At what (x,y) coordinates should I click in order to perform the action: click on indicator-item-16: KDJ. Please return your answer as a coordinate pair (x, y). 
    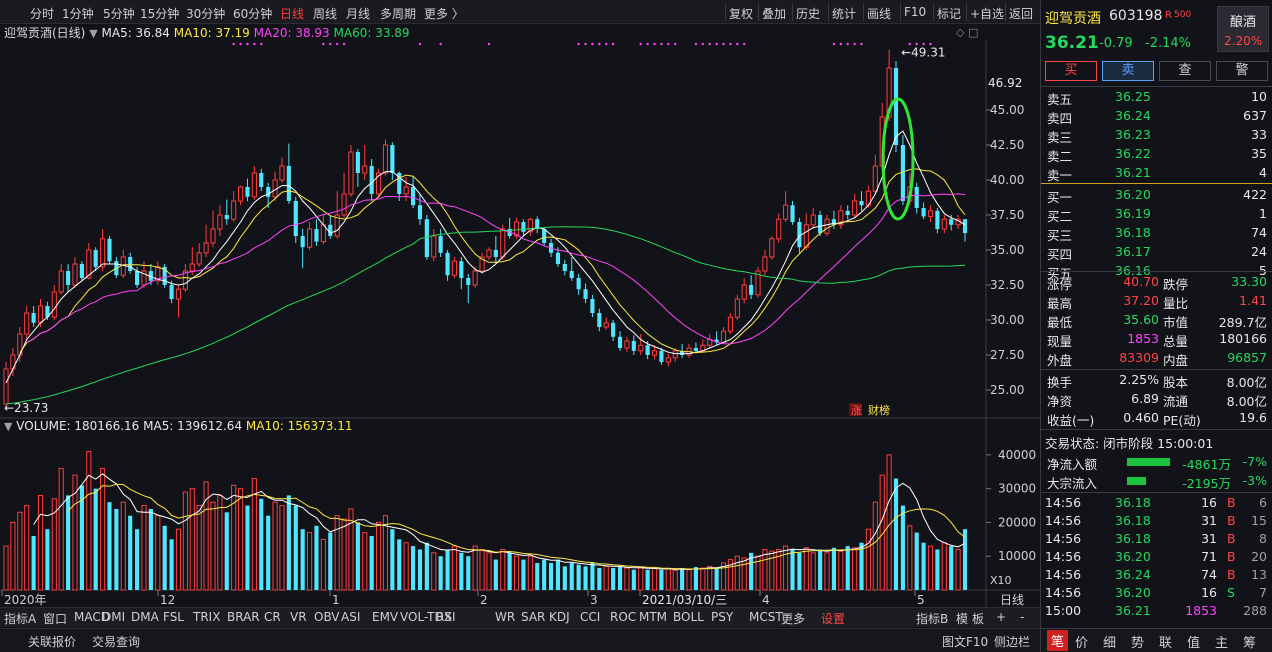
    Looking at the image, I should click on (559, 617).